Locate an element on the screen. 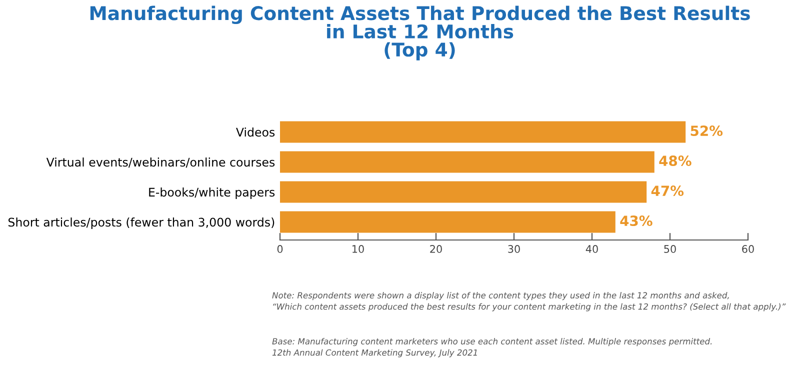 The image size is (792, 382). x-tick-label: 40 is located at coordinates (592, 249).